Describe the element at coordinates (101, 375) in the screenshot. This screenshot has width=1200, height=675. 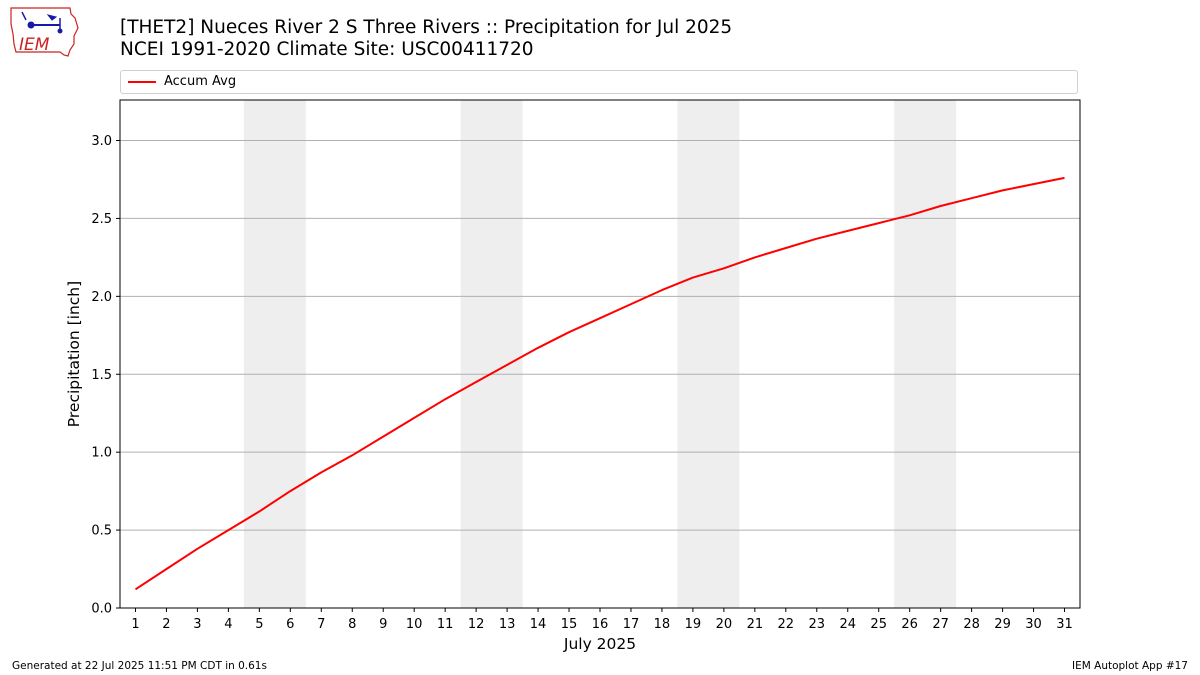
I see `y-tick-label: 1.5` at that location.